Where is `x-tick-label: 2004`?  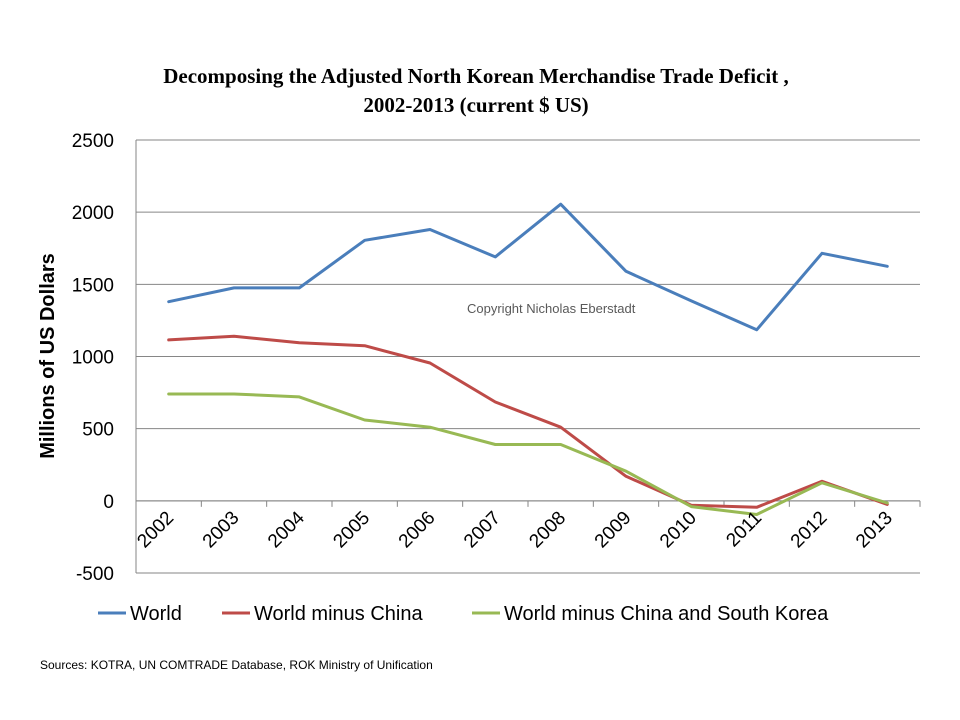 x-tick-label: 2004 is located at coordinates (286, 529).